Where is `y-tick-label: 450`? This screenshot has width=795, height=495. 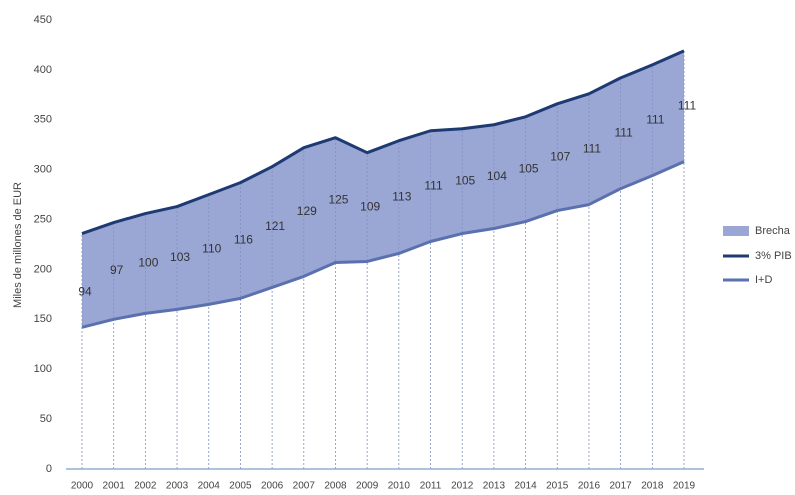 y-tick-label: 450 is located at coordinates (43, 20).